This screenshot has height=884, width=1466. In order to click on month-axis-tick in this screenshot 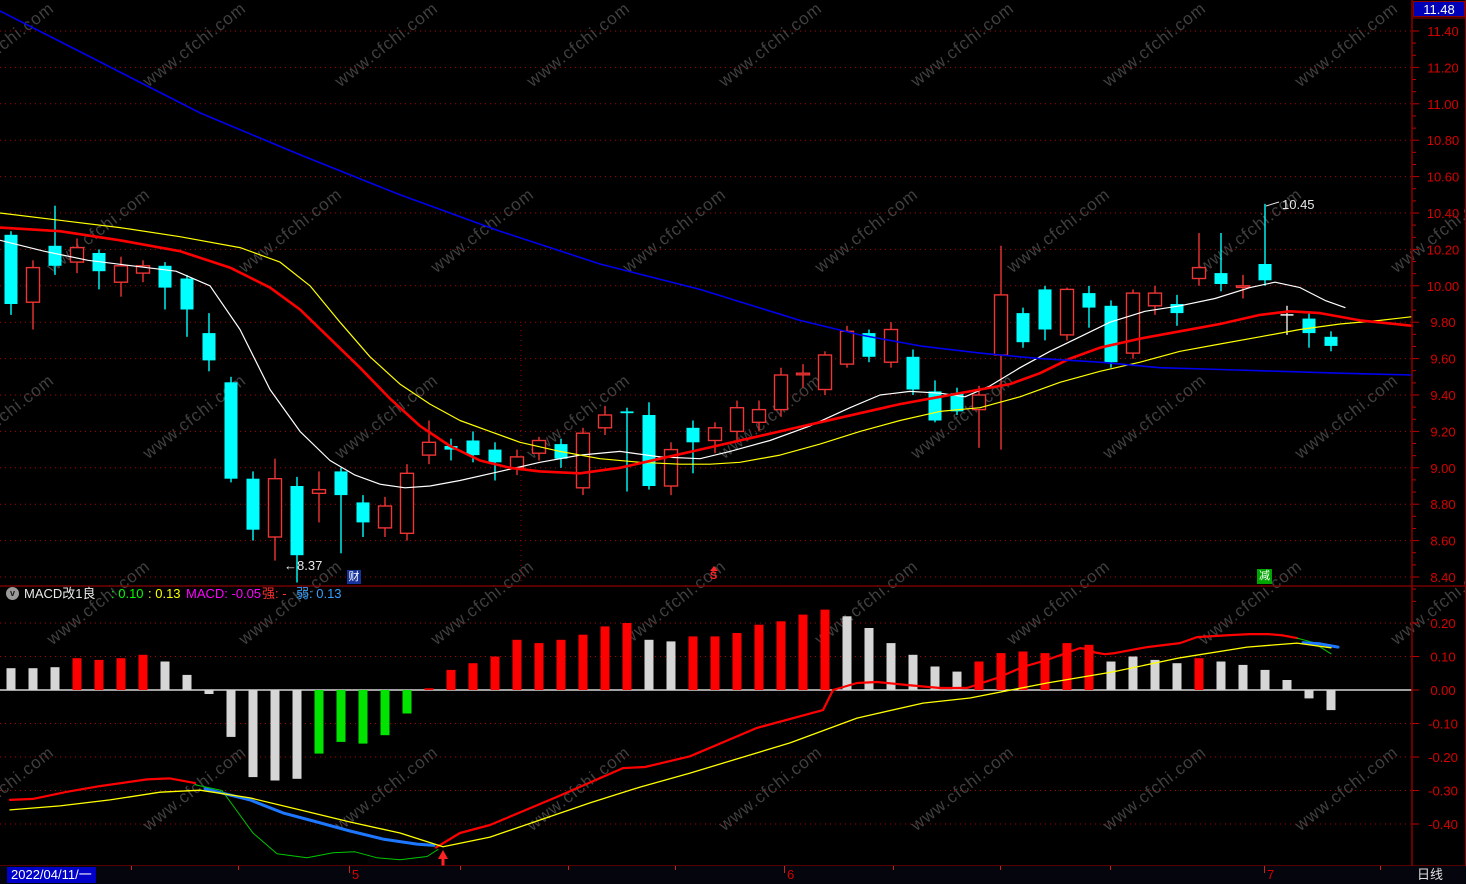, I will do `click(1264, 869)`.